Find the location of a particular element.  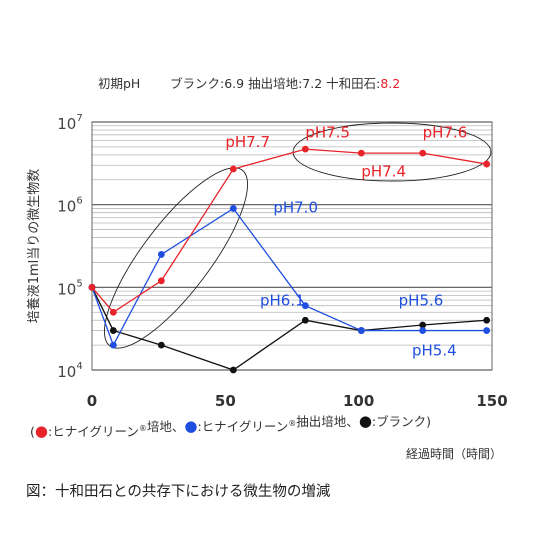

y-tick-exponent: 5 is located at coordinates (79, 283).